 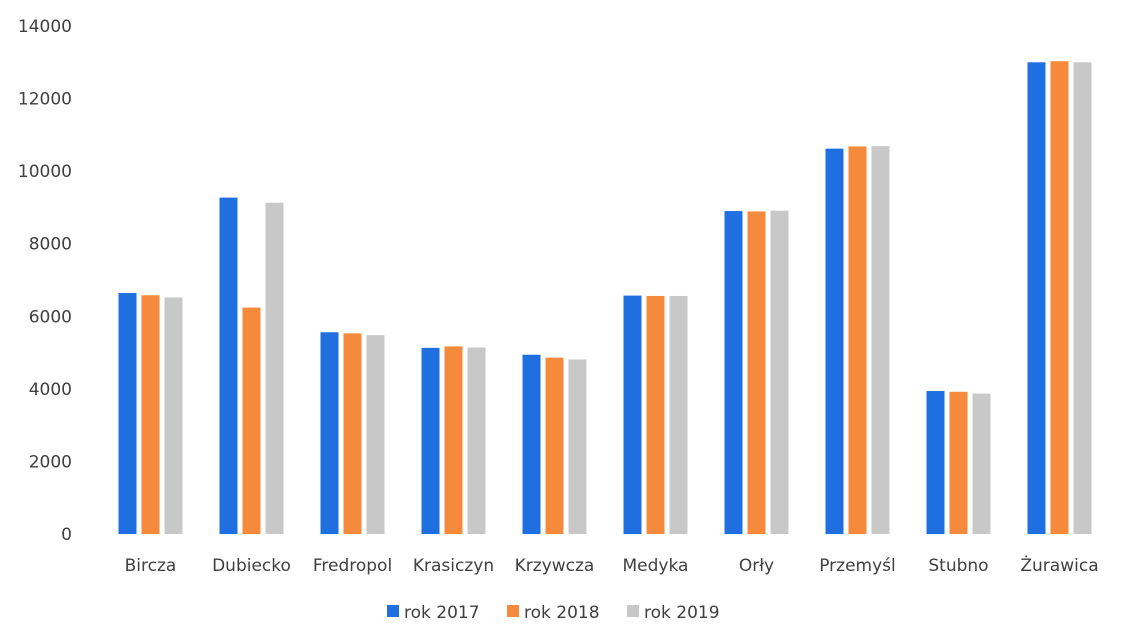 What do you see at coordinates (857, 566) in the screenshot?
I see `x-tick-label: Przemyśl` at bounding box center [857, 566].